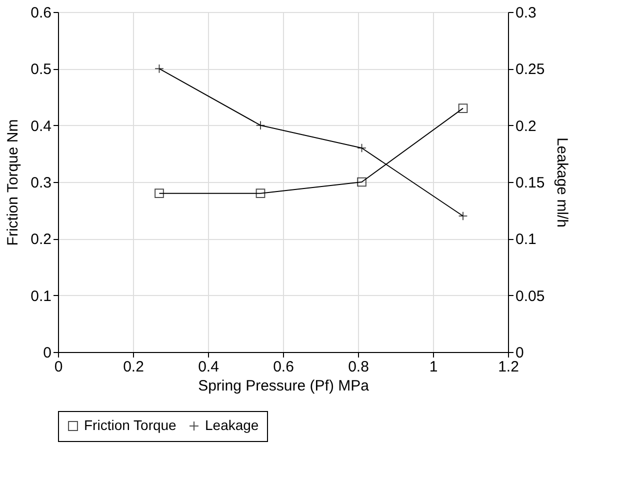 The image size is (633, 493). What do you see at coordinates (358, 367) in the screenshot?
I see `x-tick-label: 0.8` at bounding box center [358, 367].